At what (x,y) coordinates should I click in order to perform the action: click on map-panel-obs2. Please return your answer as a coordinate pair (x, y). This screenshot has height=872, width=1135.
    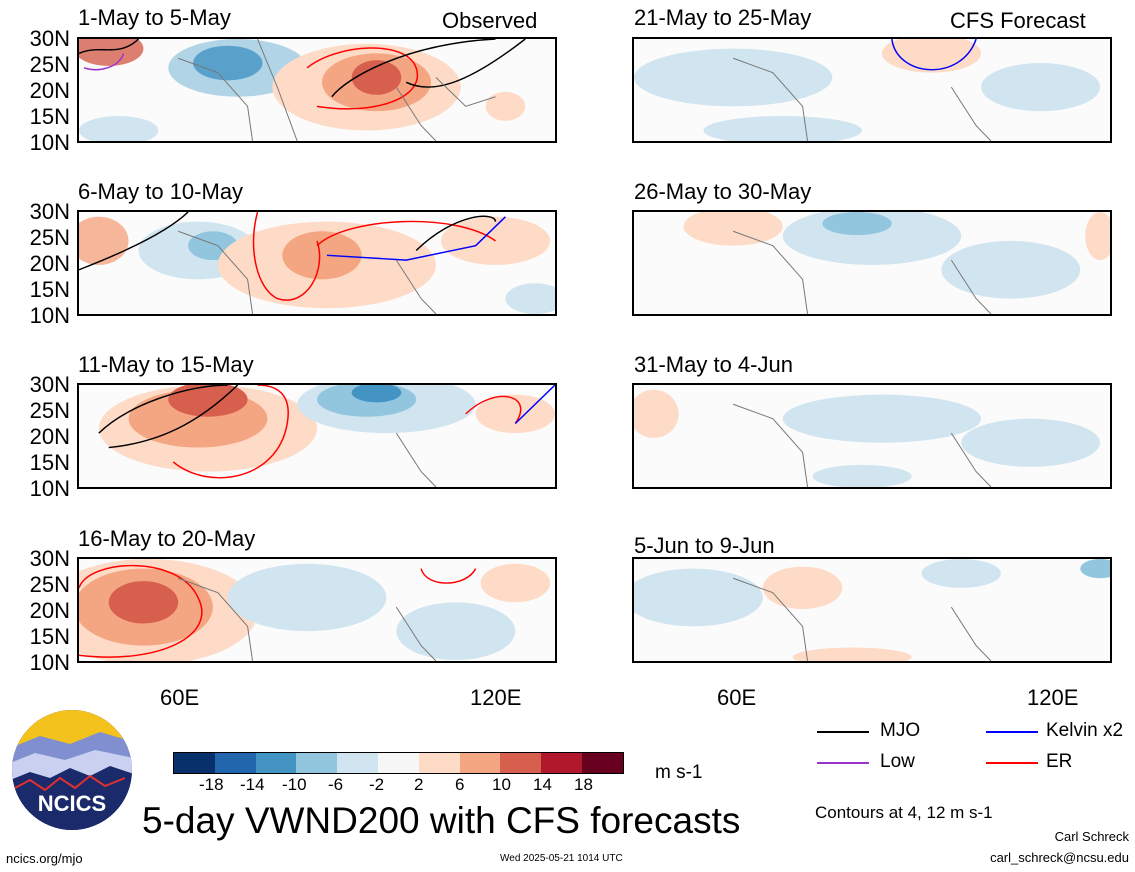
    Looking at the image, I should click on (317, 263).